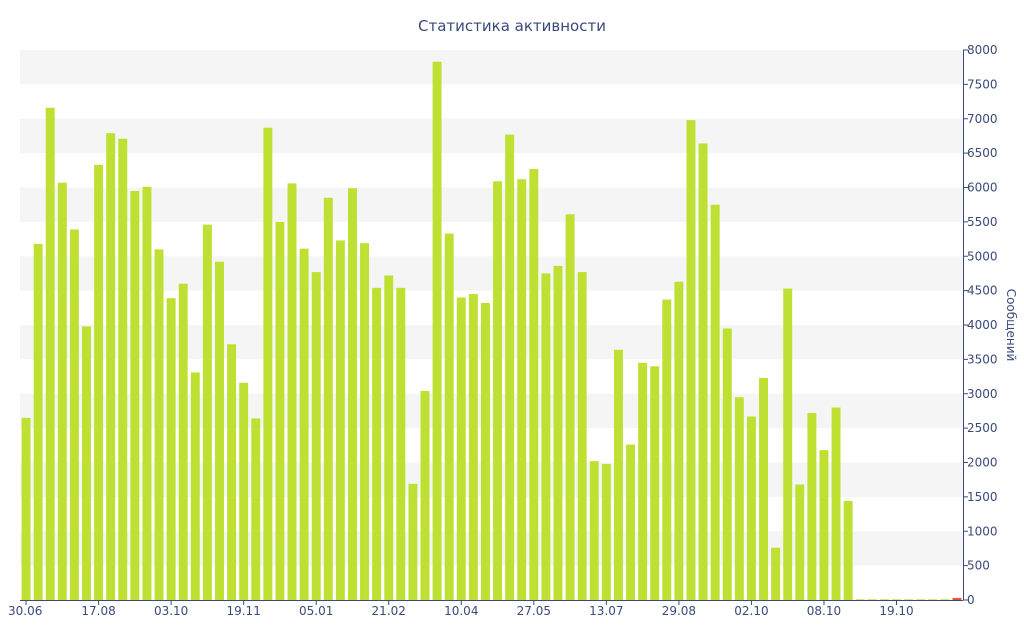 Image resolution: width=1024 pixels, height=640 pixels. I want to click on y-tick-label: 2000, so click(982, 463).